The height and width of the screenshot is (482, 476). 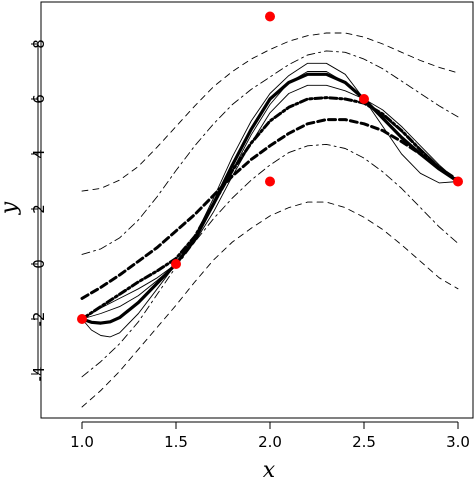 What do you see at coordinates (11, 208) in the screenshot?
I see `y-axis-title: y` at bounding box center [11, 208].